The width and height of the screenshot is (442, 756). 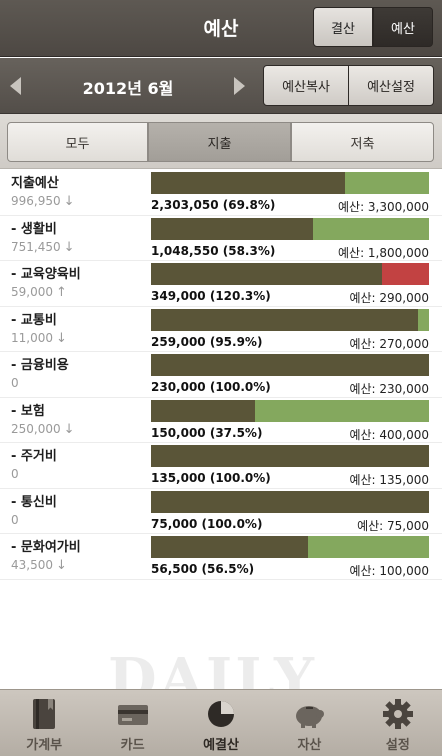 I want to click on spent-amount: 135,000 (100.0%), so click(x=211, y=478).